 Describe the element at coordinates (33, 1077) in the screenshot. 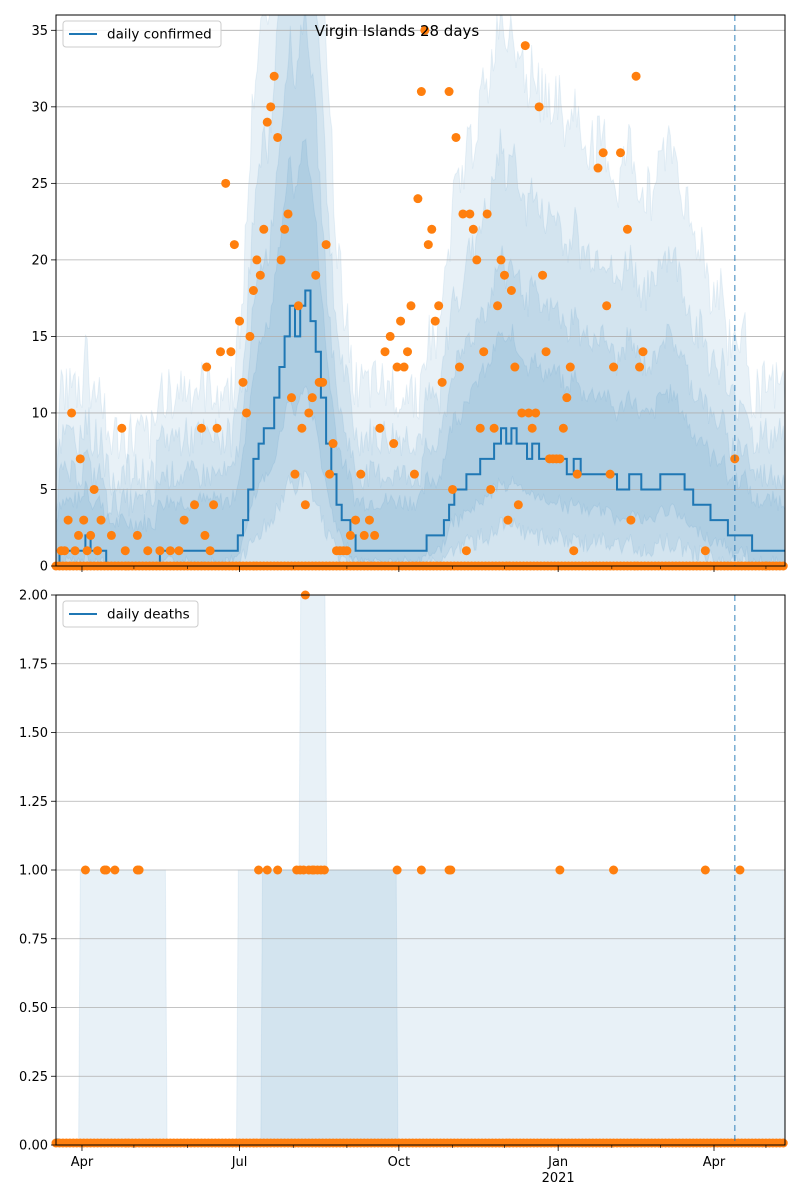

I see `deaths-y-tick-label: 0.25` at that location.